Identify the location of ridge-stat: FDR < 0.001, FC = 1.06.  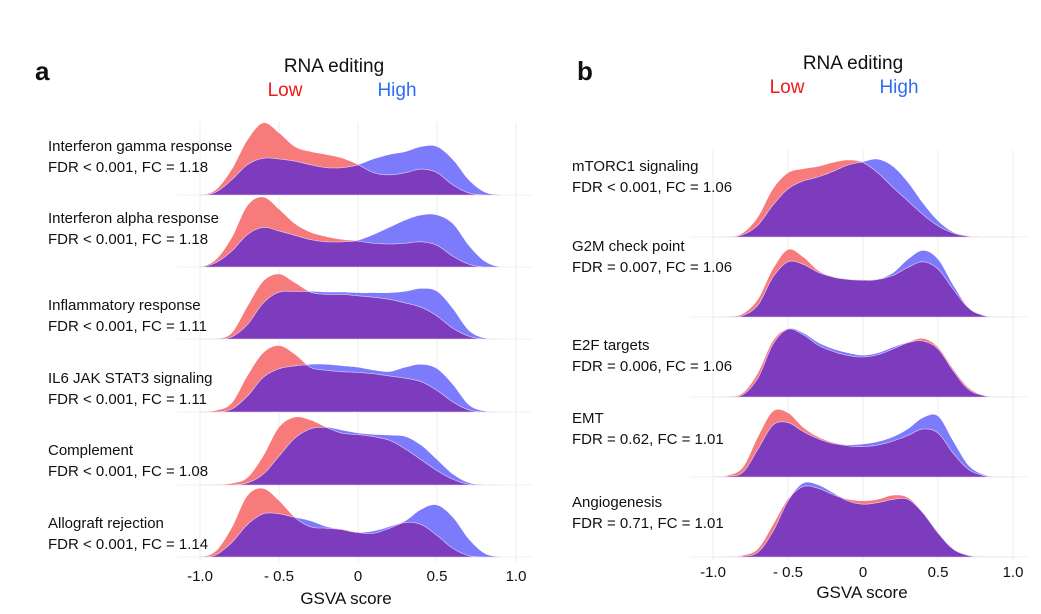
(652, 187).